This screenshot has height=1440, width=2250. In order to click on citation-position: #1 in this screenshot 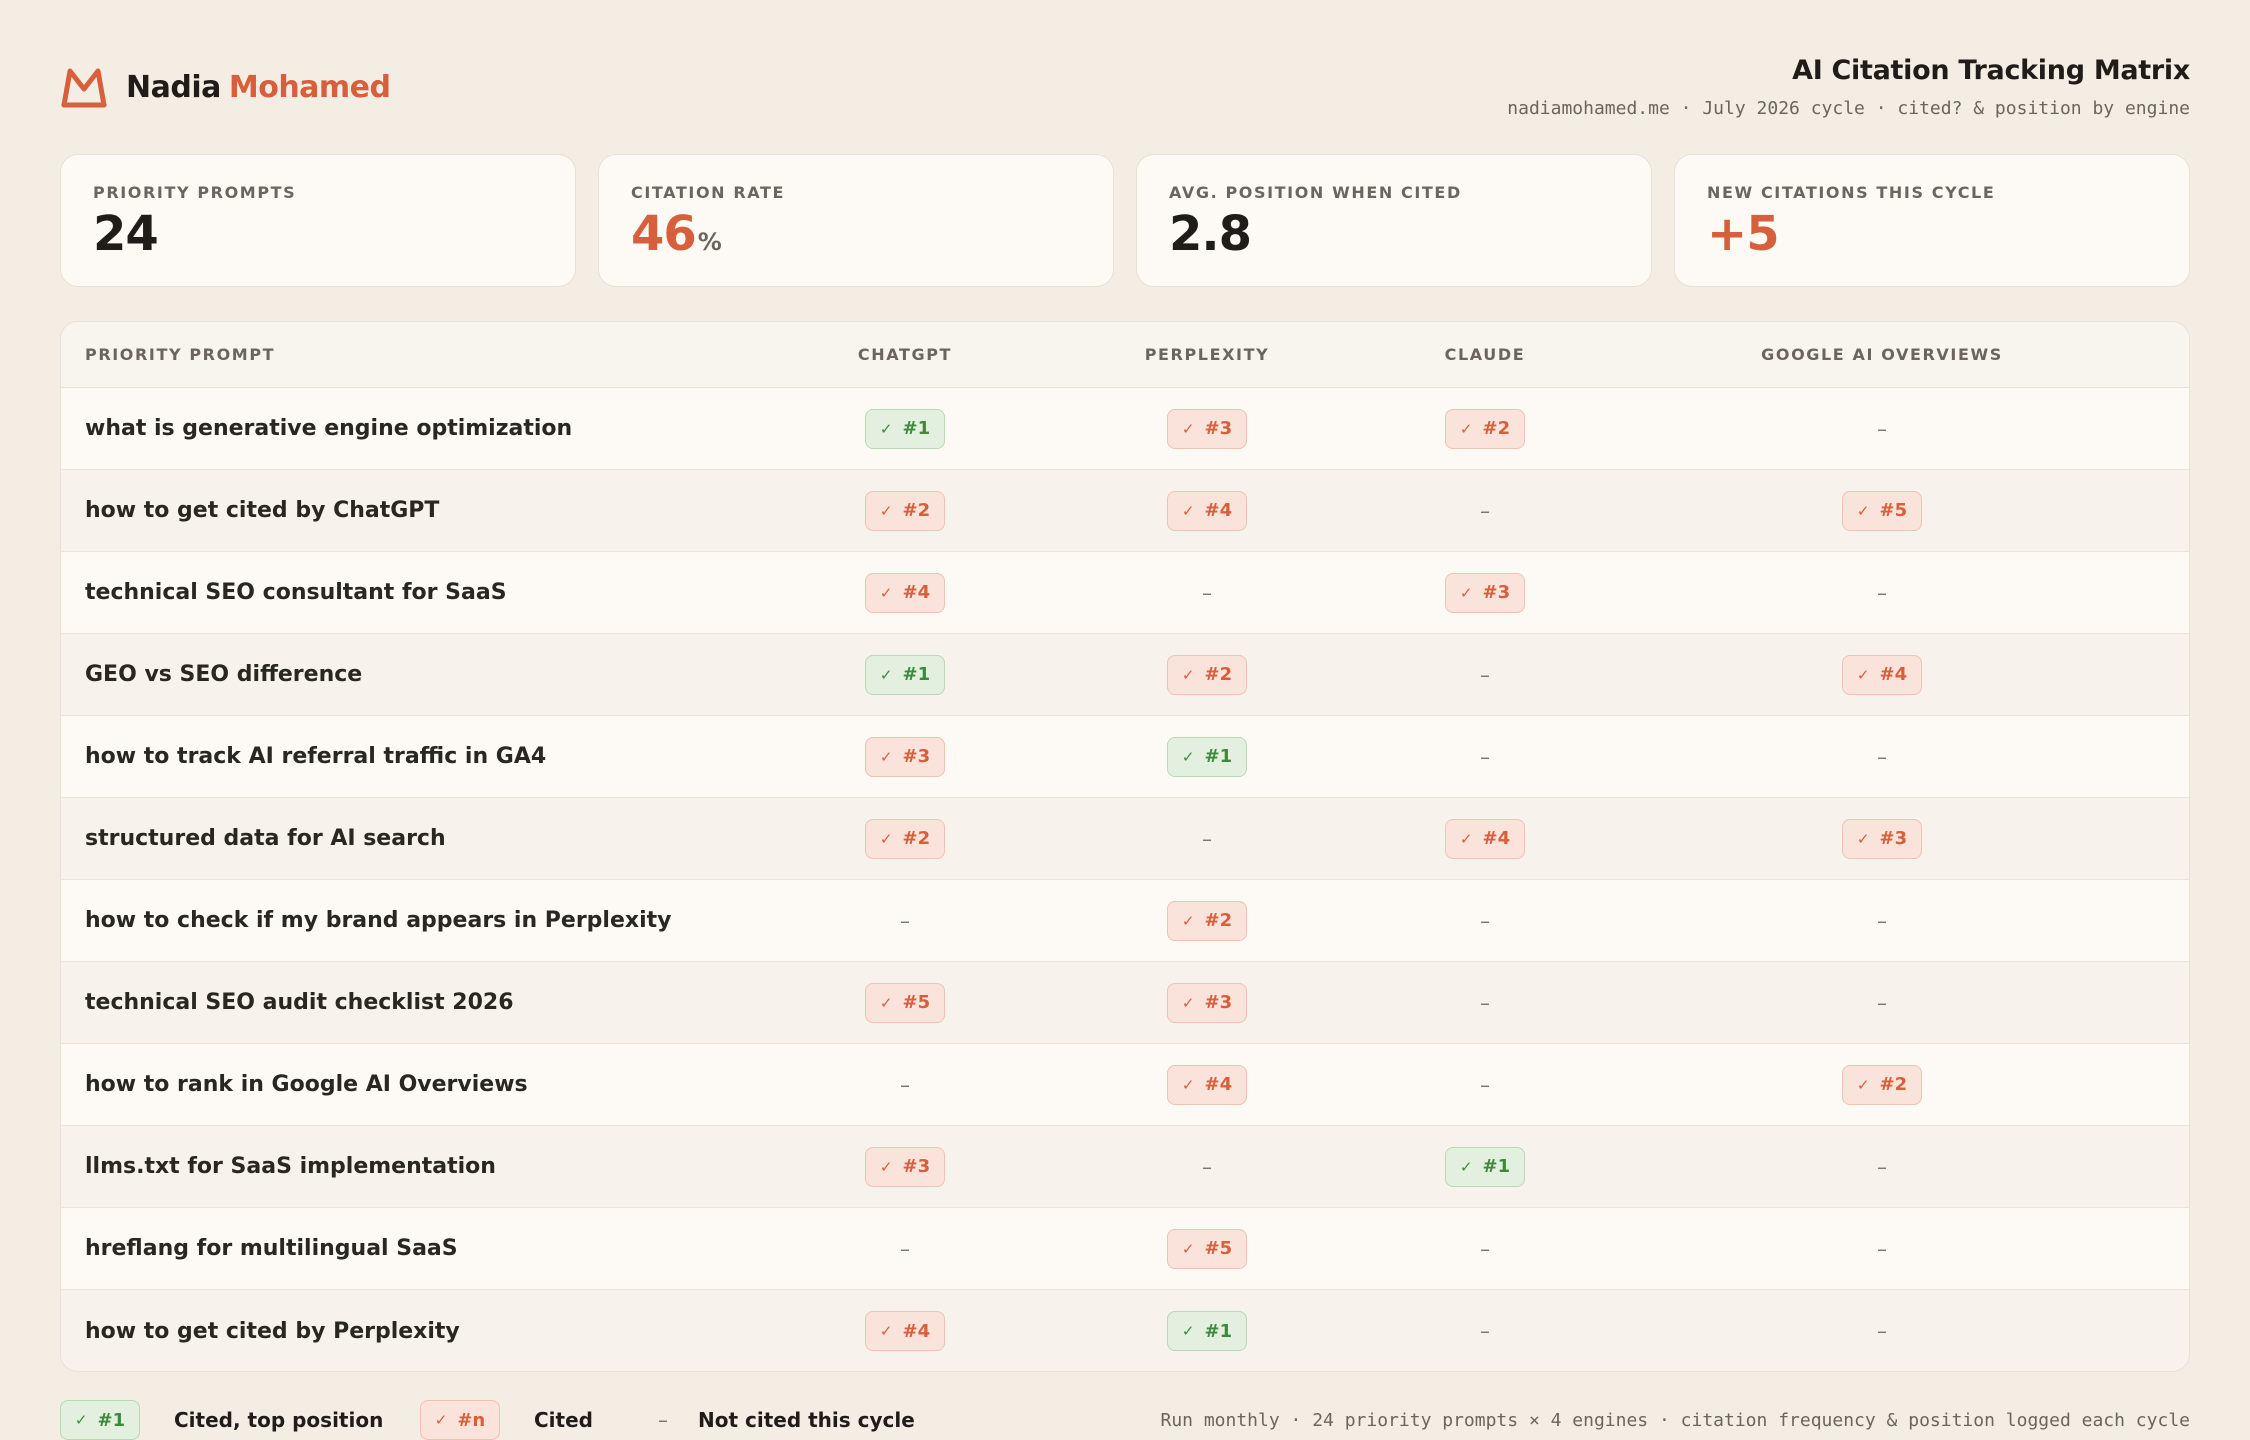, I will do `click(1218, 1331)`.